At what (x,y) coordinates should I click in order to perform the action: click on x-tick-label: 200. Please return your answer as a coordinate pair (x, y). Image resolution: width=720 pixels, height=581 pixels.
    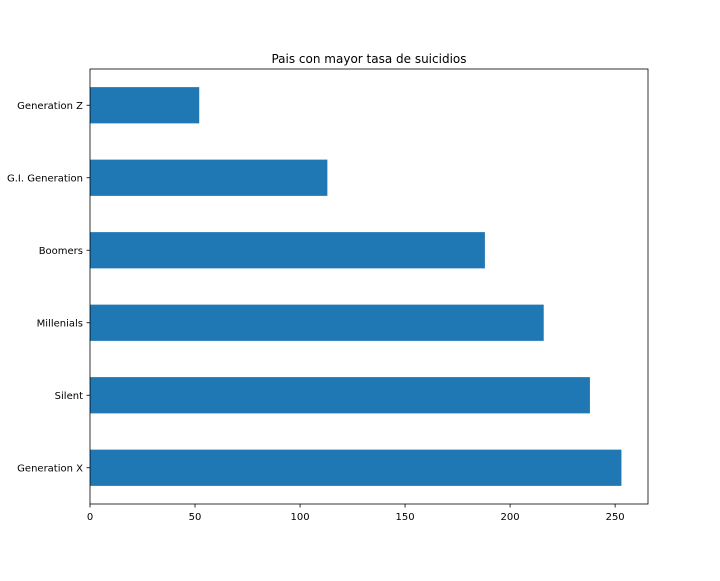
    Looking at the image, I should click on (510, 517).